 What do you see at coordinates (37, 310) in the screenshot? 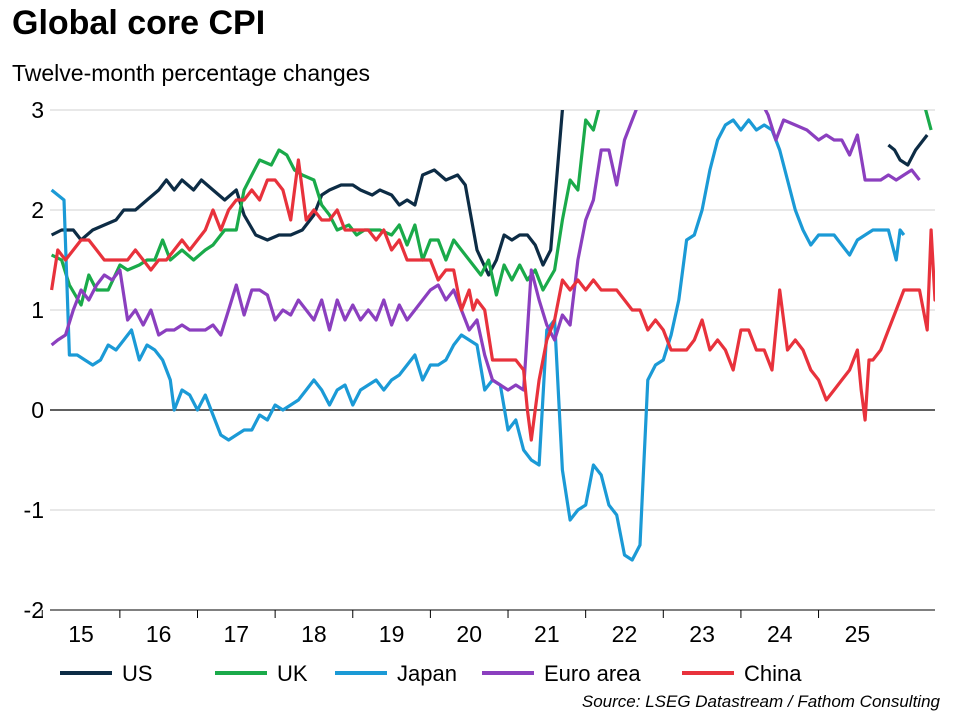
I see `y-tick-label: 1` at bounding box center [37, 310].